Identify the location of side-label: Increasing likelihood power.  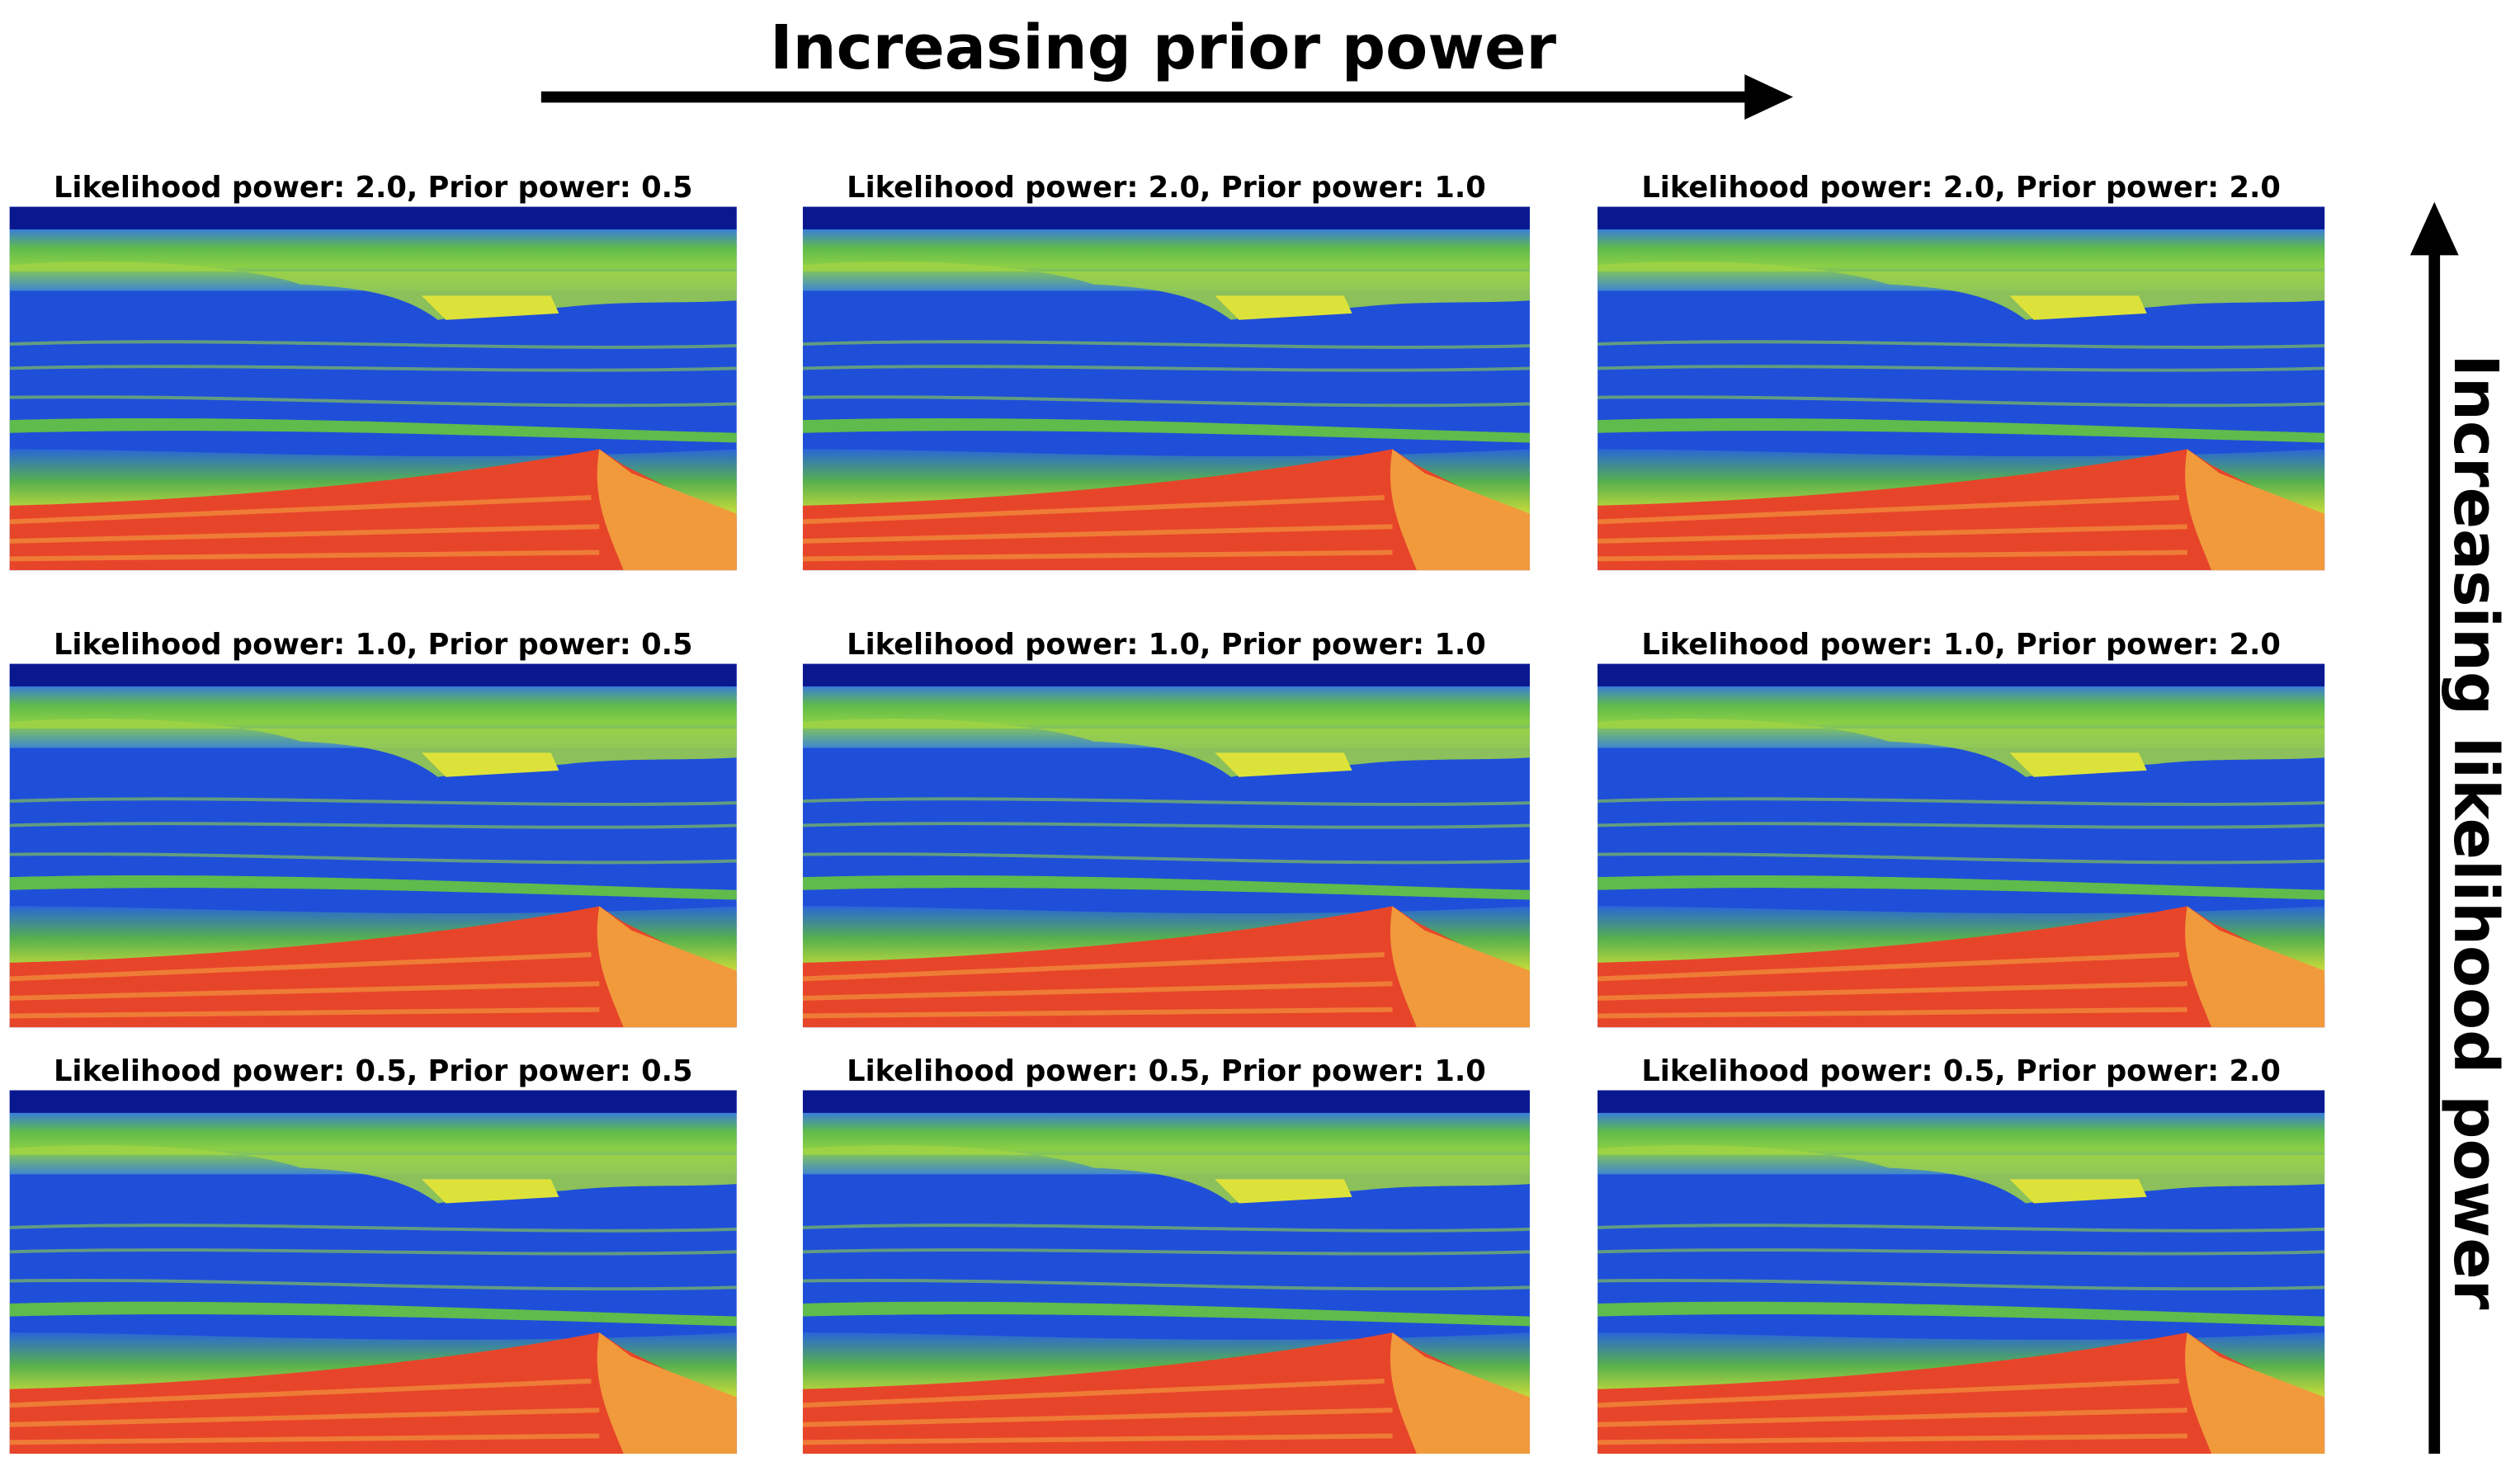
(2476, 832).